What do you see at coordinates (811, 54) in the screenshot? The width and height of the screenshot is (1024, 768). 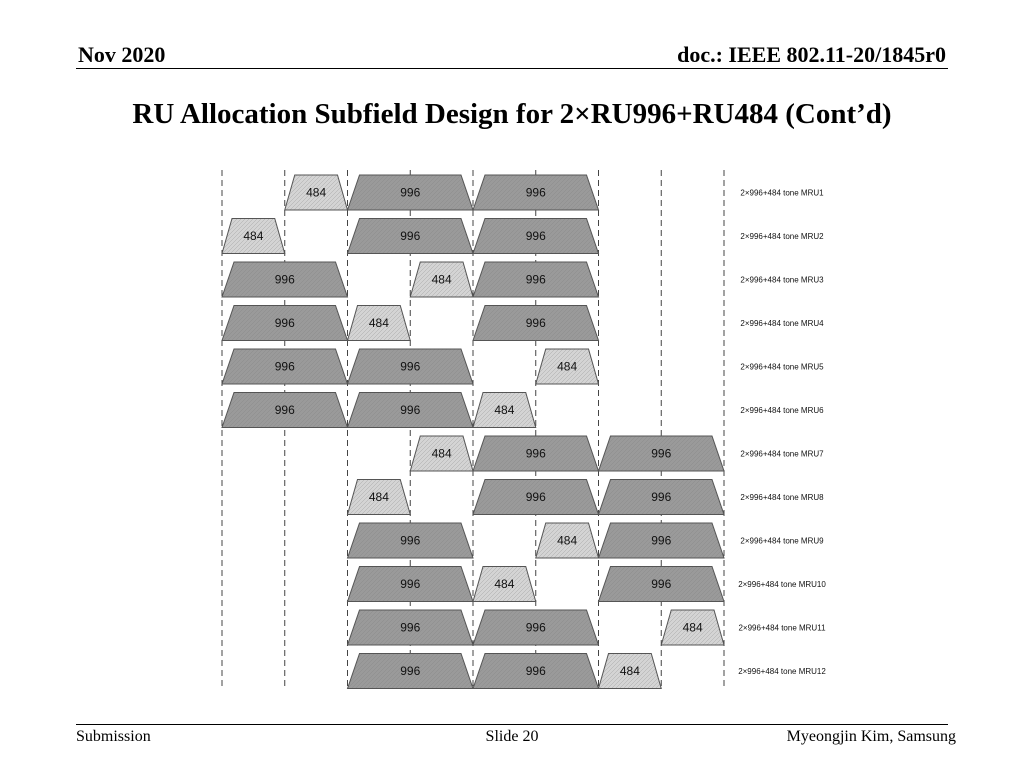 I see `header-doc-id: doc.: IEEE 802.11-20/1845r0` at bounding box center [811, 54].